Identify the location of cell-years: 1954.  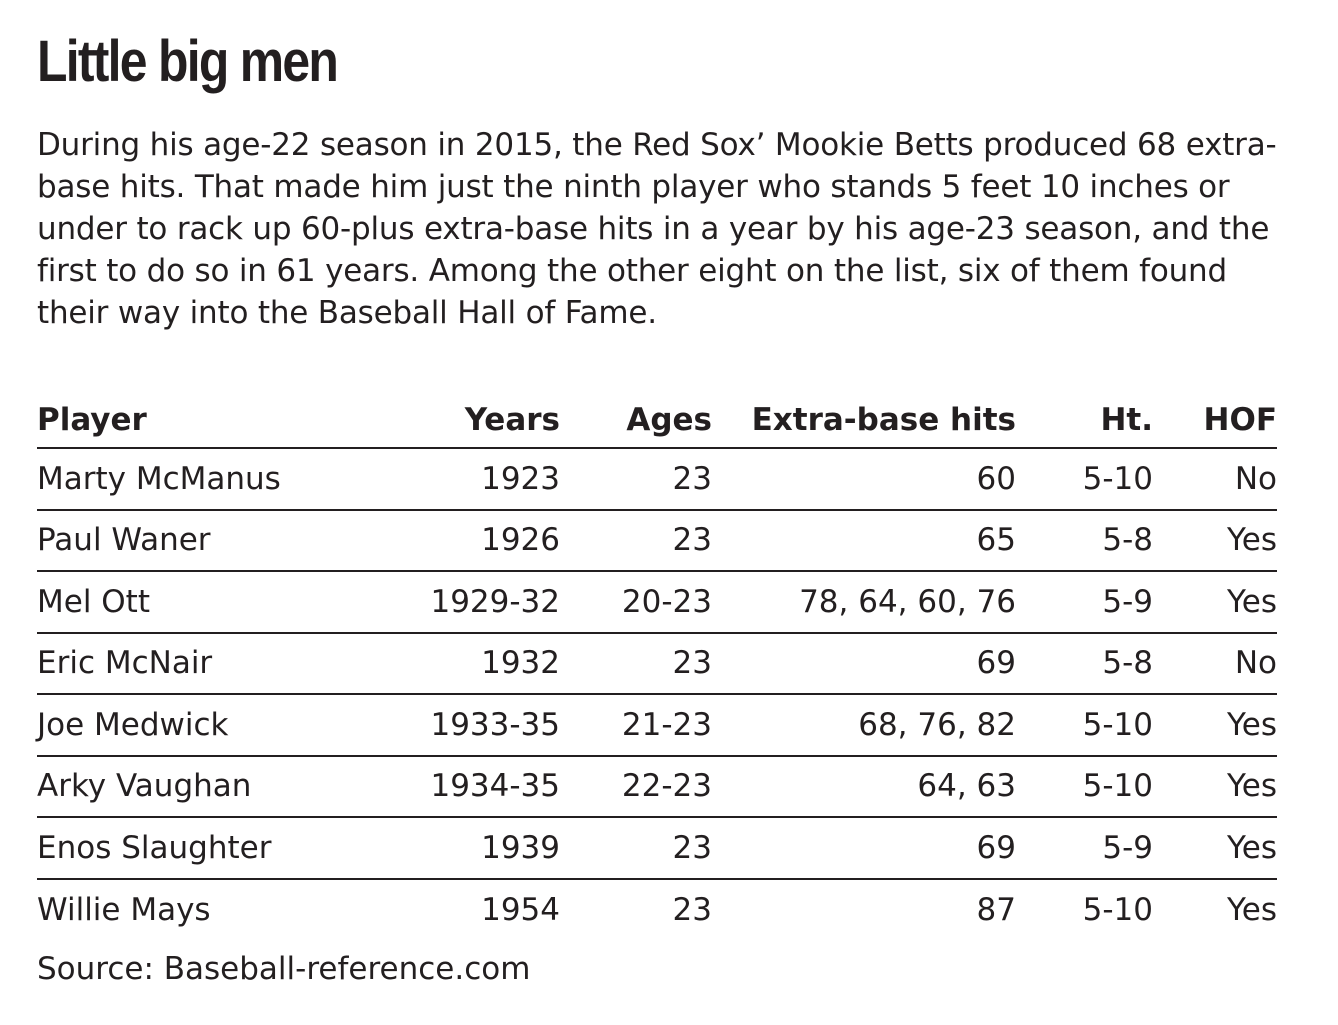
(520, 910).